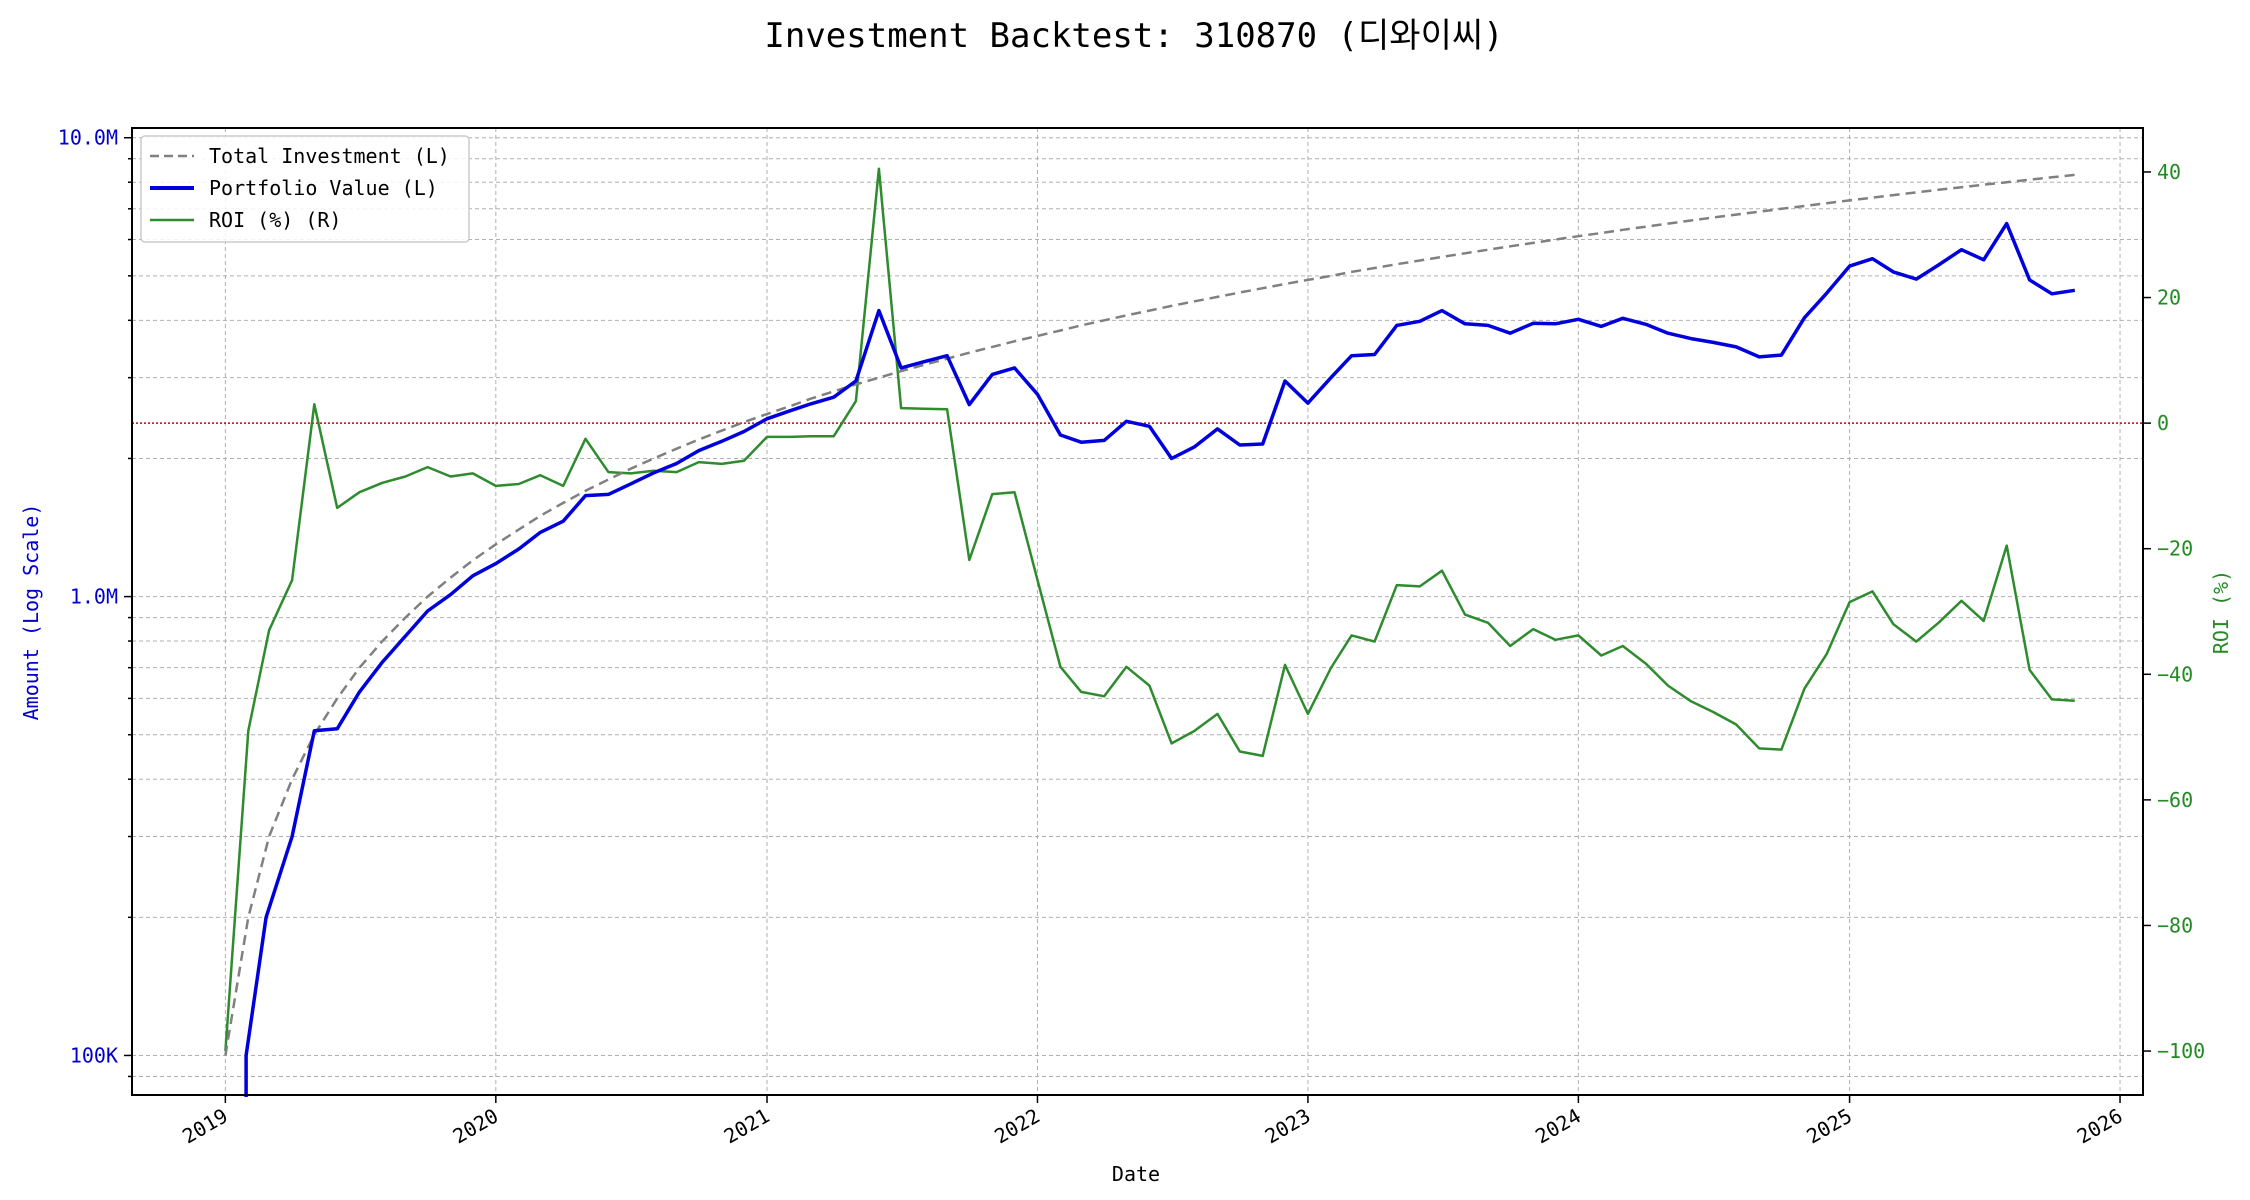 This screenshot has height=1200, width=2250. What do you see at coordinates (2169, 172) in the screenshot?
I see `right-tick-label: 40` at bounding box center [2169, 172].